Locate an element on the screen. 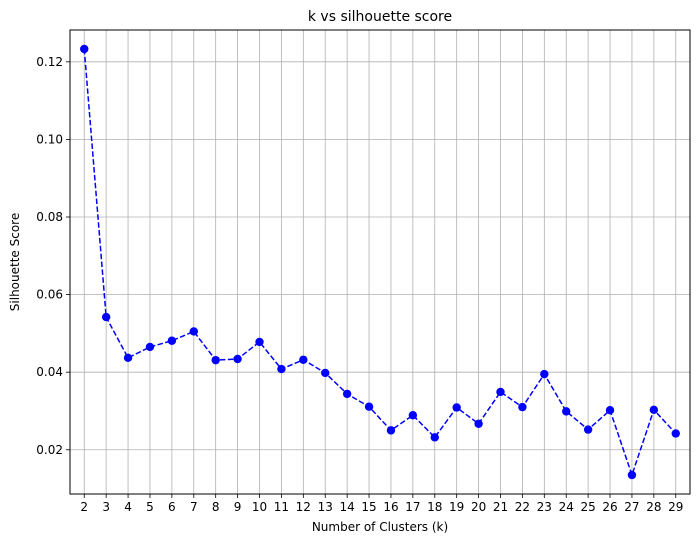 This screenshot has height=545, width=700. x-tick-label: 9 is located at coordinates (238, 507).